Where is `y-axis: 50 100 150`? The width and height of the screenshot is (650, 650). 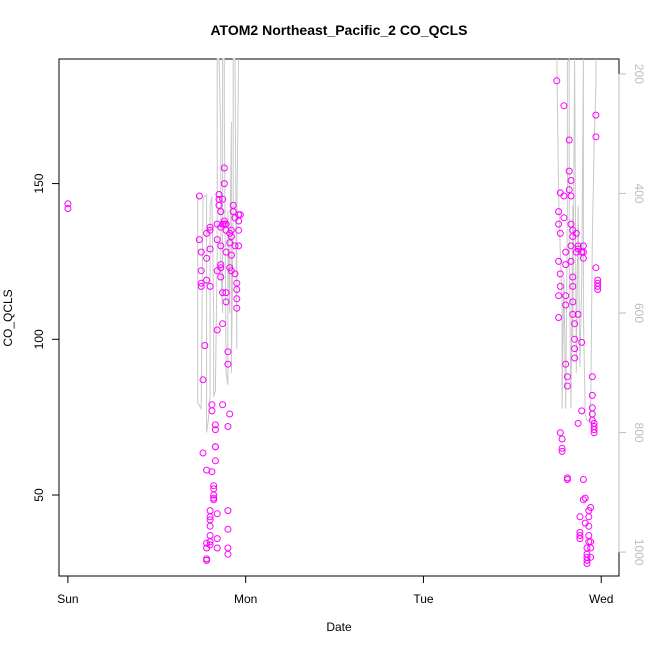
y-axis: 50 100 150 is located at coordinates (46, 337).